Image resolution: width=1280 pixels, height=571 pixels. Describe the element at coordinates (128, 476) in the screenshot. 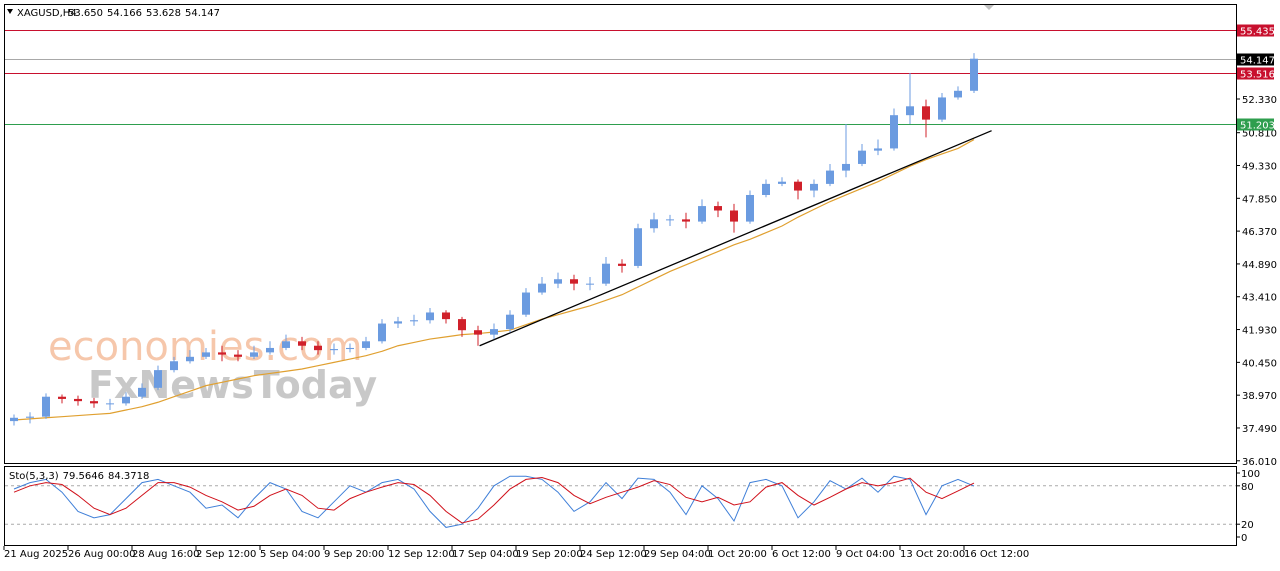

I see `stoch-value: 84.3718` at that location.